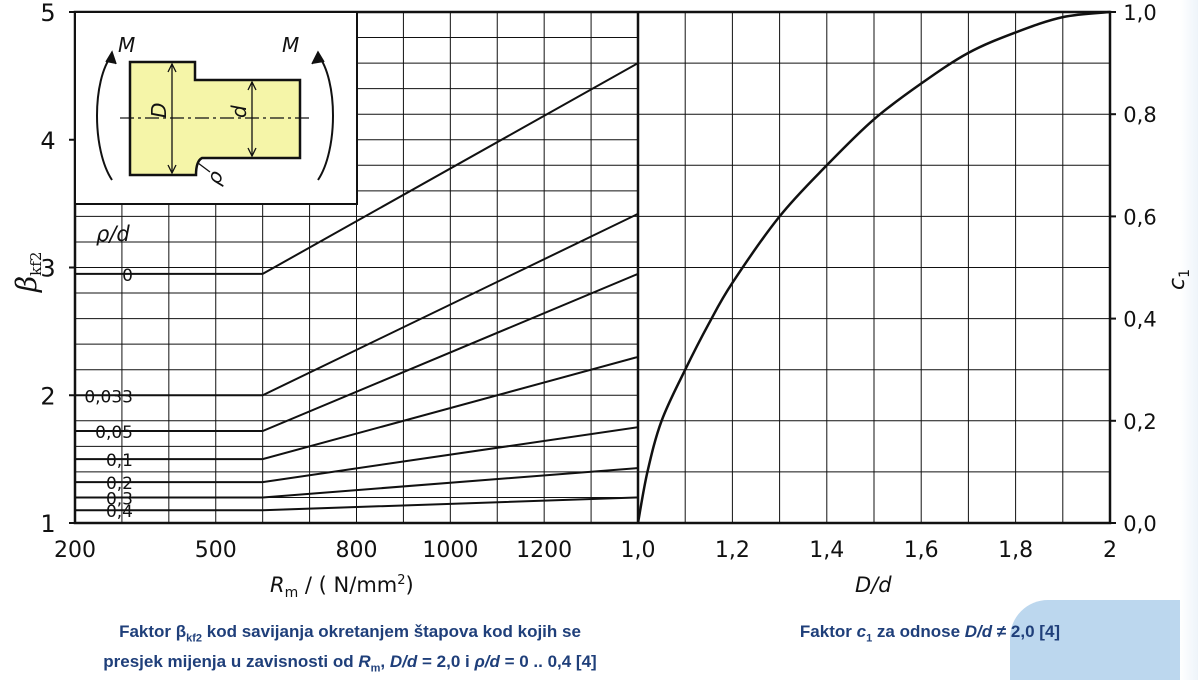  What do you see at coordinates (638, 550) in the screenshot?
I see `x-tick-label: 1,0` at bounding box center [638, 550].